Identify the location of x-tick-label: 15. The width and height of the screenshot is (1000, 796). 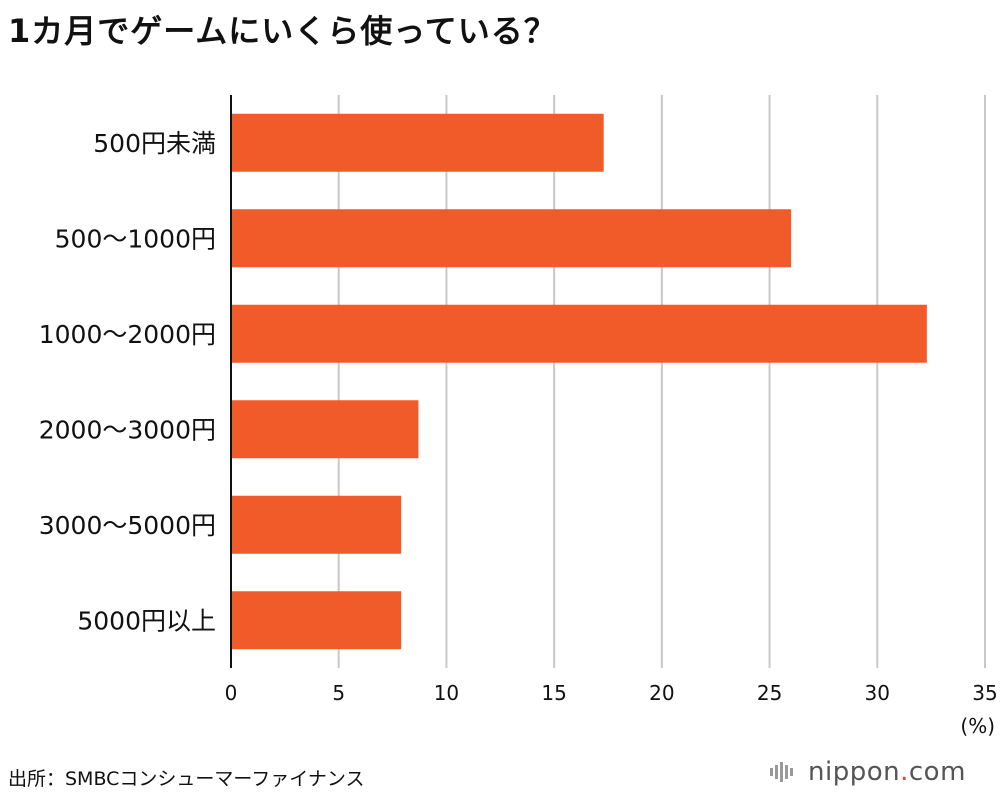
(553, 693).